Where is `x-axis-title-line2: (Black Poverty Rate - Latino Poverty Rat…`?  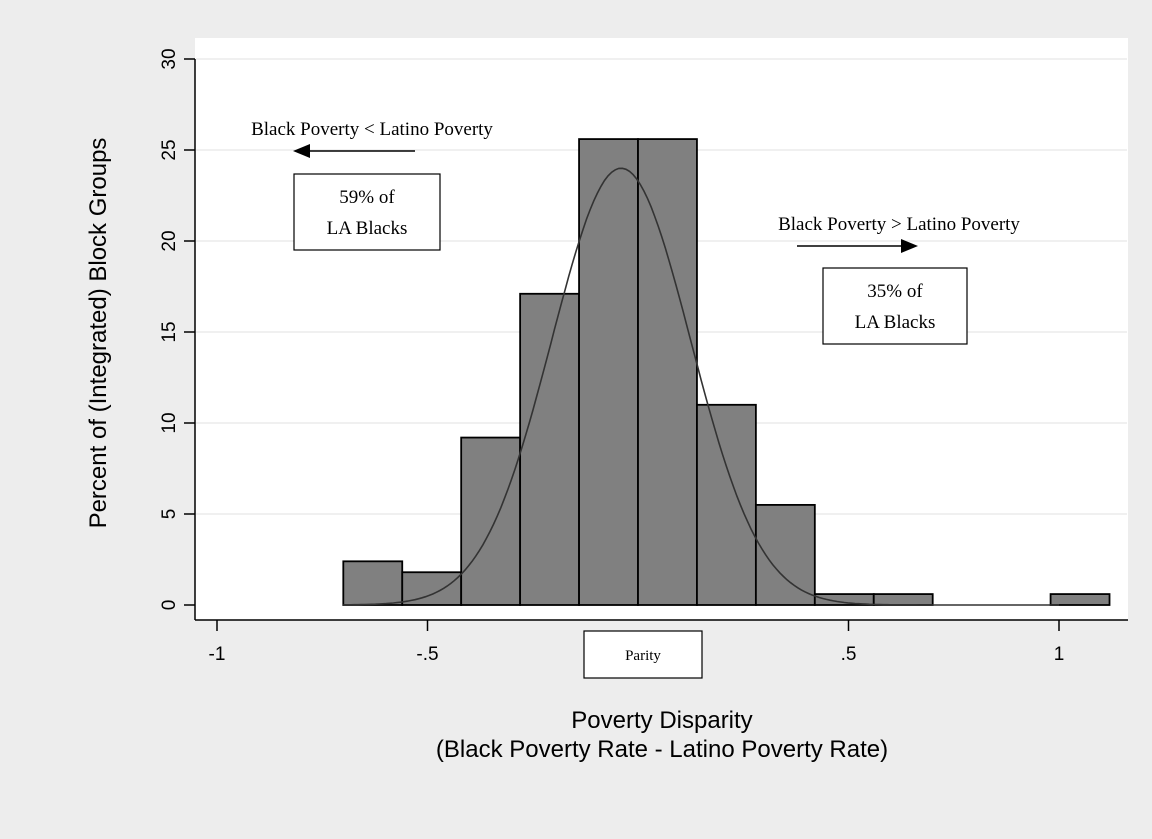 x-axis-title-line2: (Black Poverty Rate - Latino Poverty Rat… is located at coordinates (662, 749).